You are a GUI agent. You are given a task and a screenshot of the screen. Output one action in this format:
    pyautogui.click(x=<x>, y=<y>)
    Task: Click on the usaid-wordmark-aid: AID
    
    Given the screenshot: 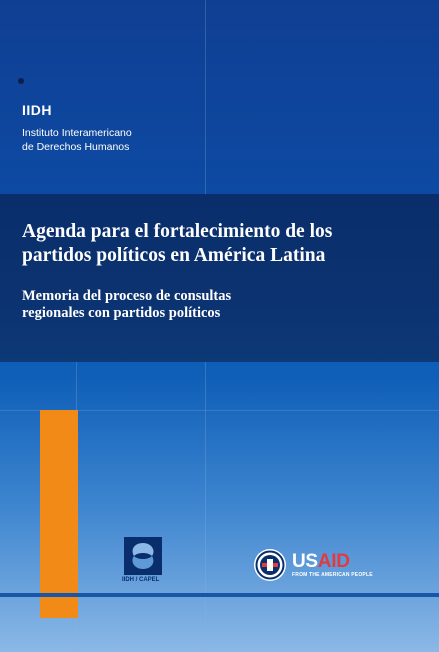 What is the action you would take?
    pyautogui.click(x=333, y=561)
    